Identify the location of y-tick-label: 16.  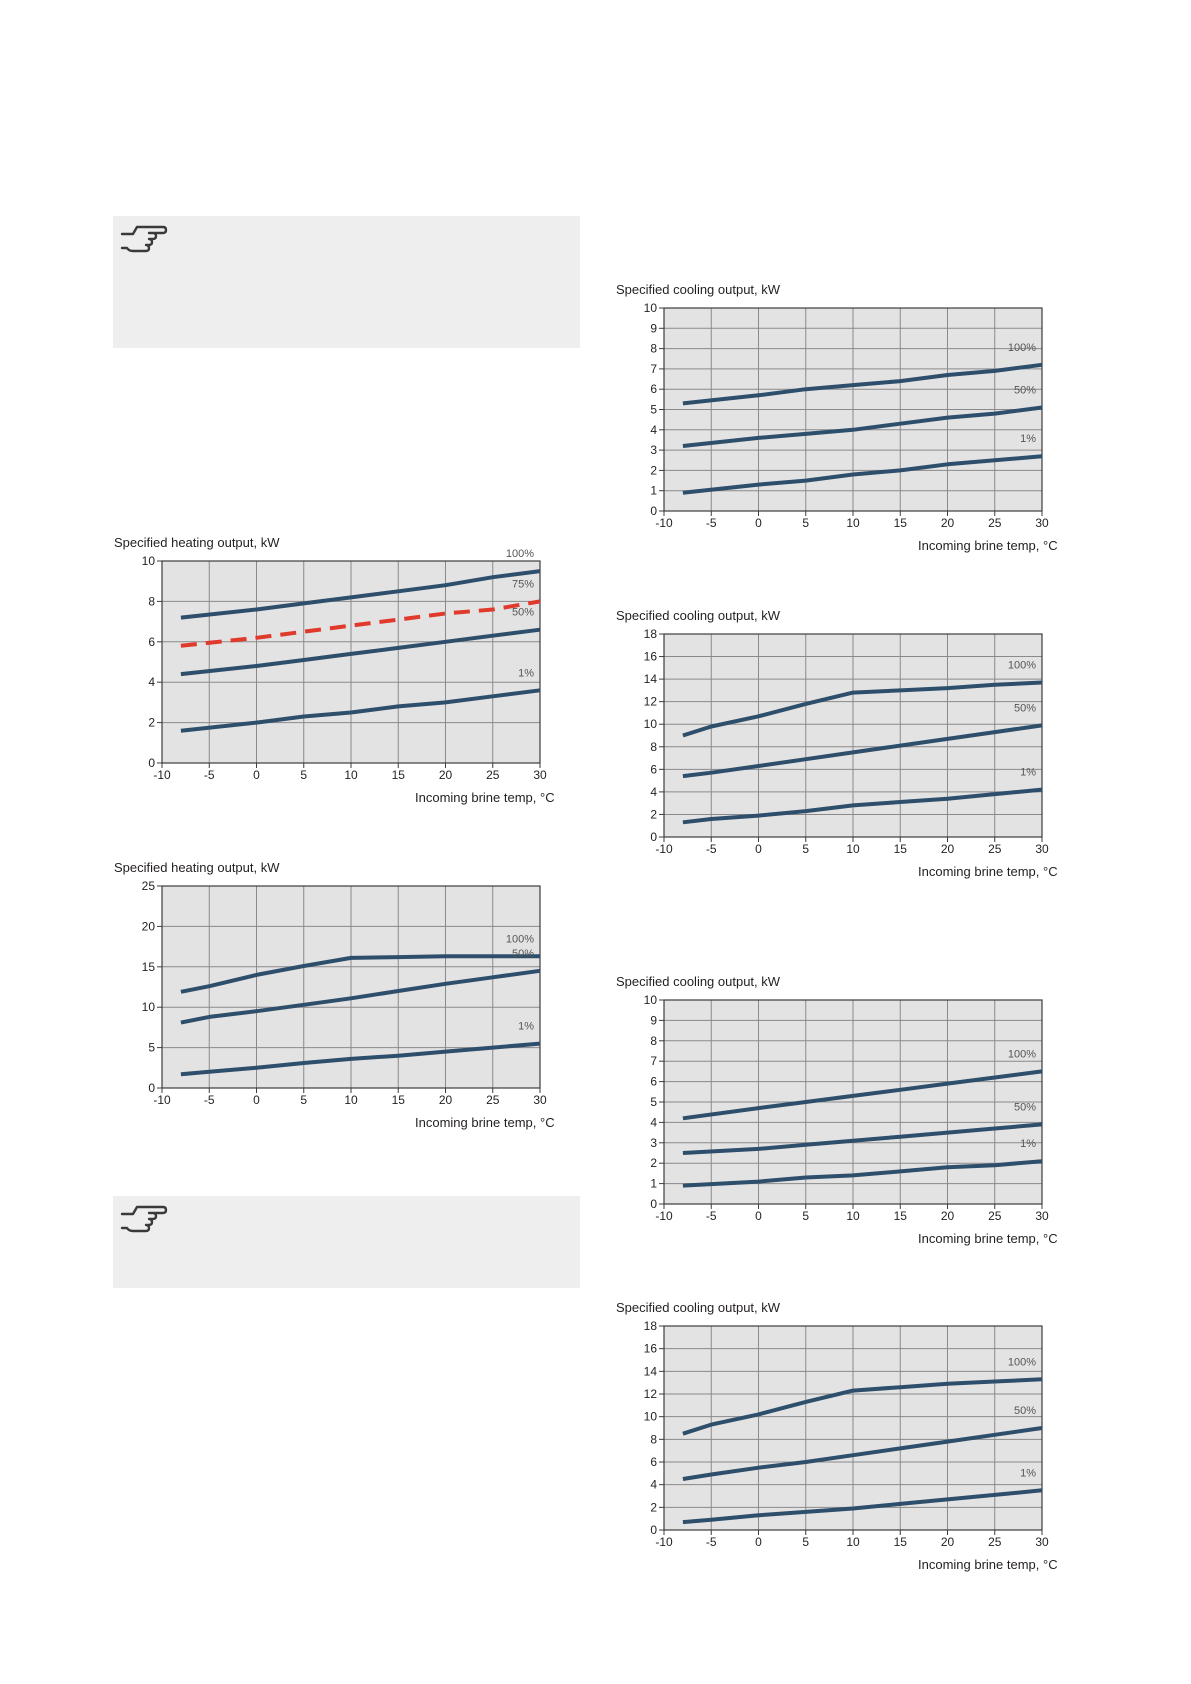
(651, 1349).